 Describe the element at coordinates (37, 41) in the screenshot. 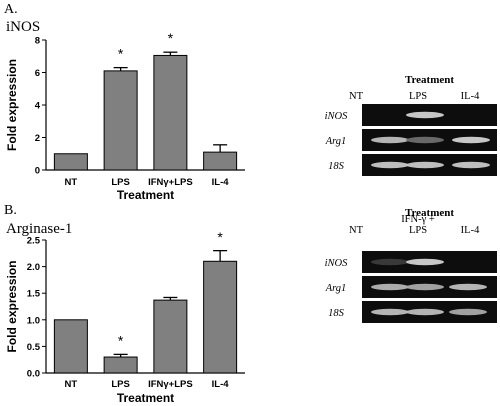

I see `y-tick-label: 8` at that location.